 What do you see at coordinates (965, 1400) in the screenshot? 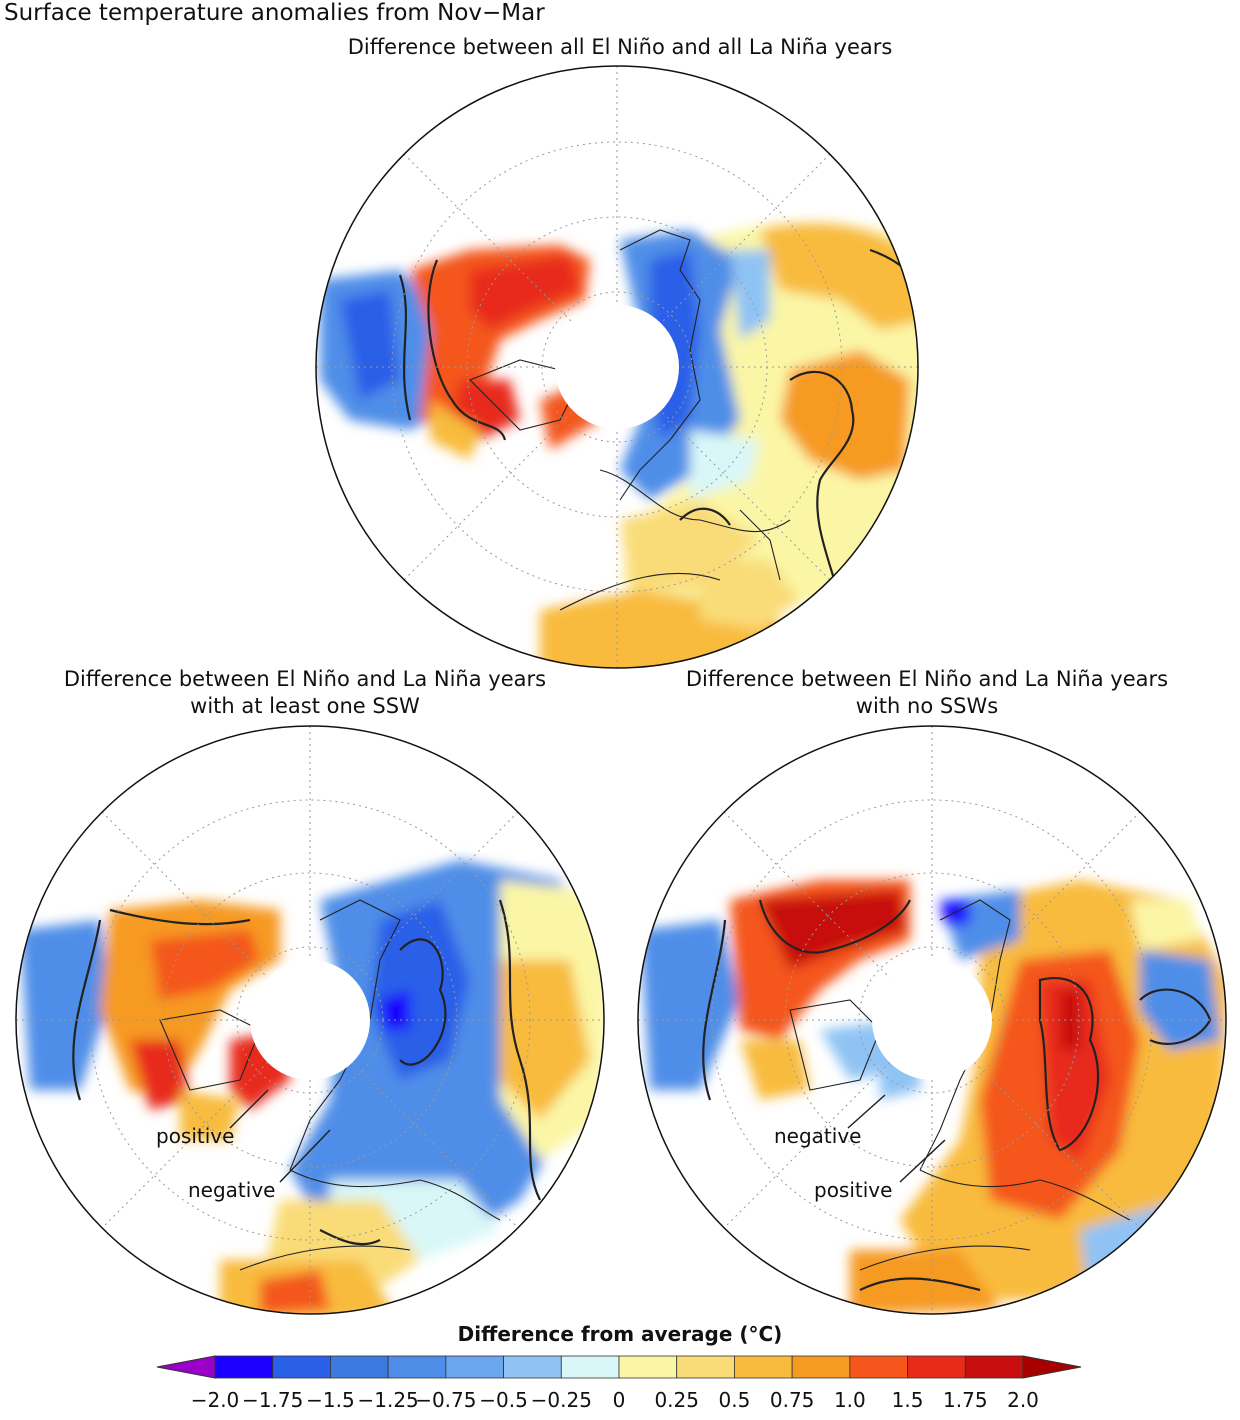
I see `colorbar-tick-label: 1.75` at bounding box center [965, 1400].